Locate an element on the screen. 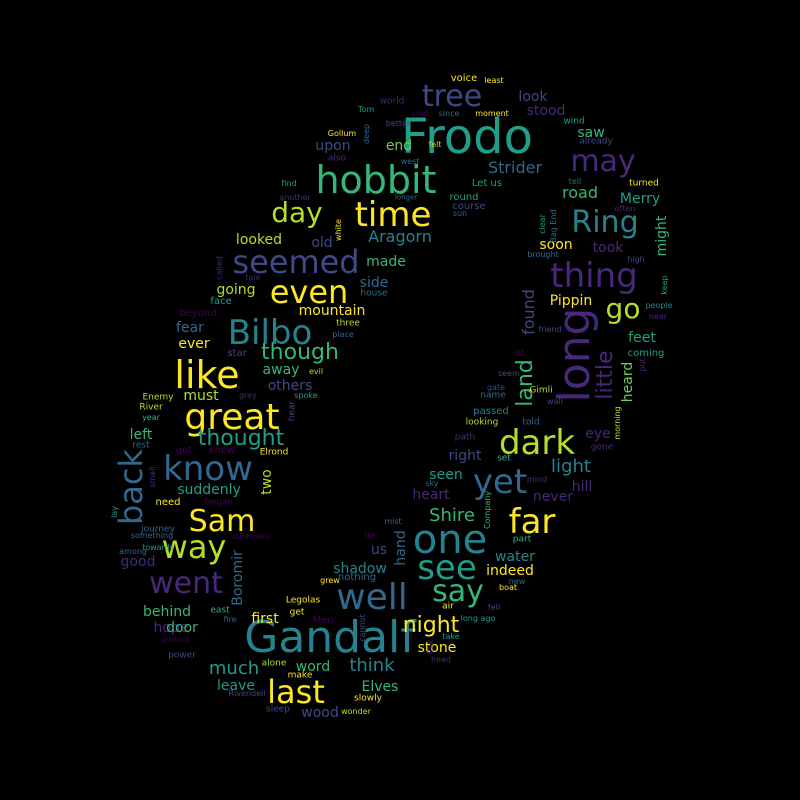 The height and width of the screenshot is (800, 800). cloud-word-let-us: Let us is located at coordinates (487, 183).